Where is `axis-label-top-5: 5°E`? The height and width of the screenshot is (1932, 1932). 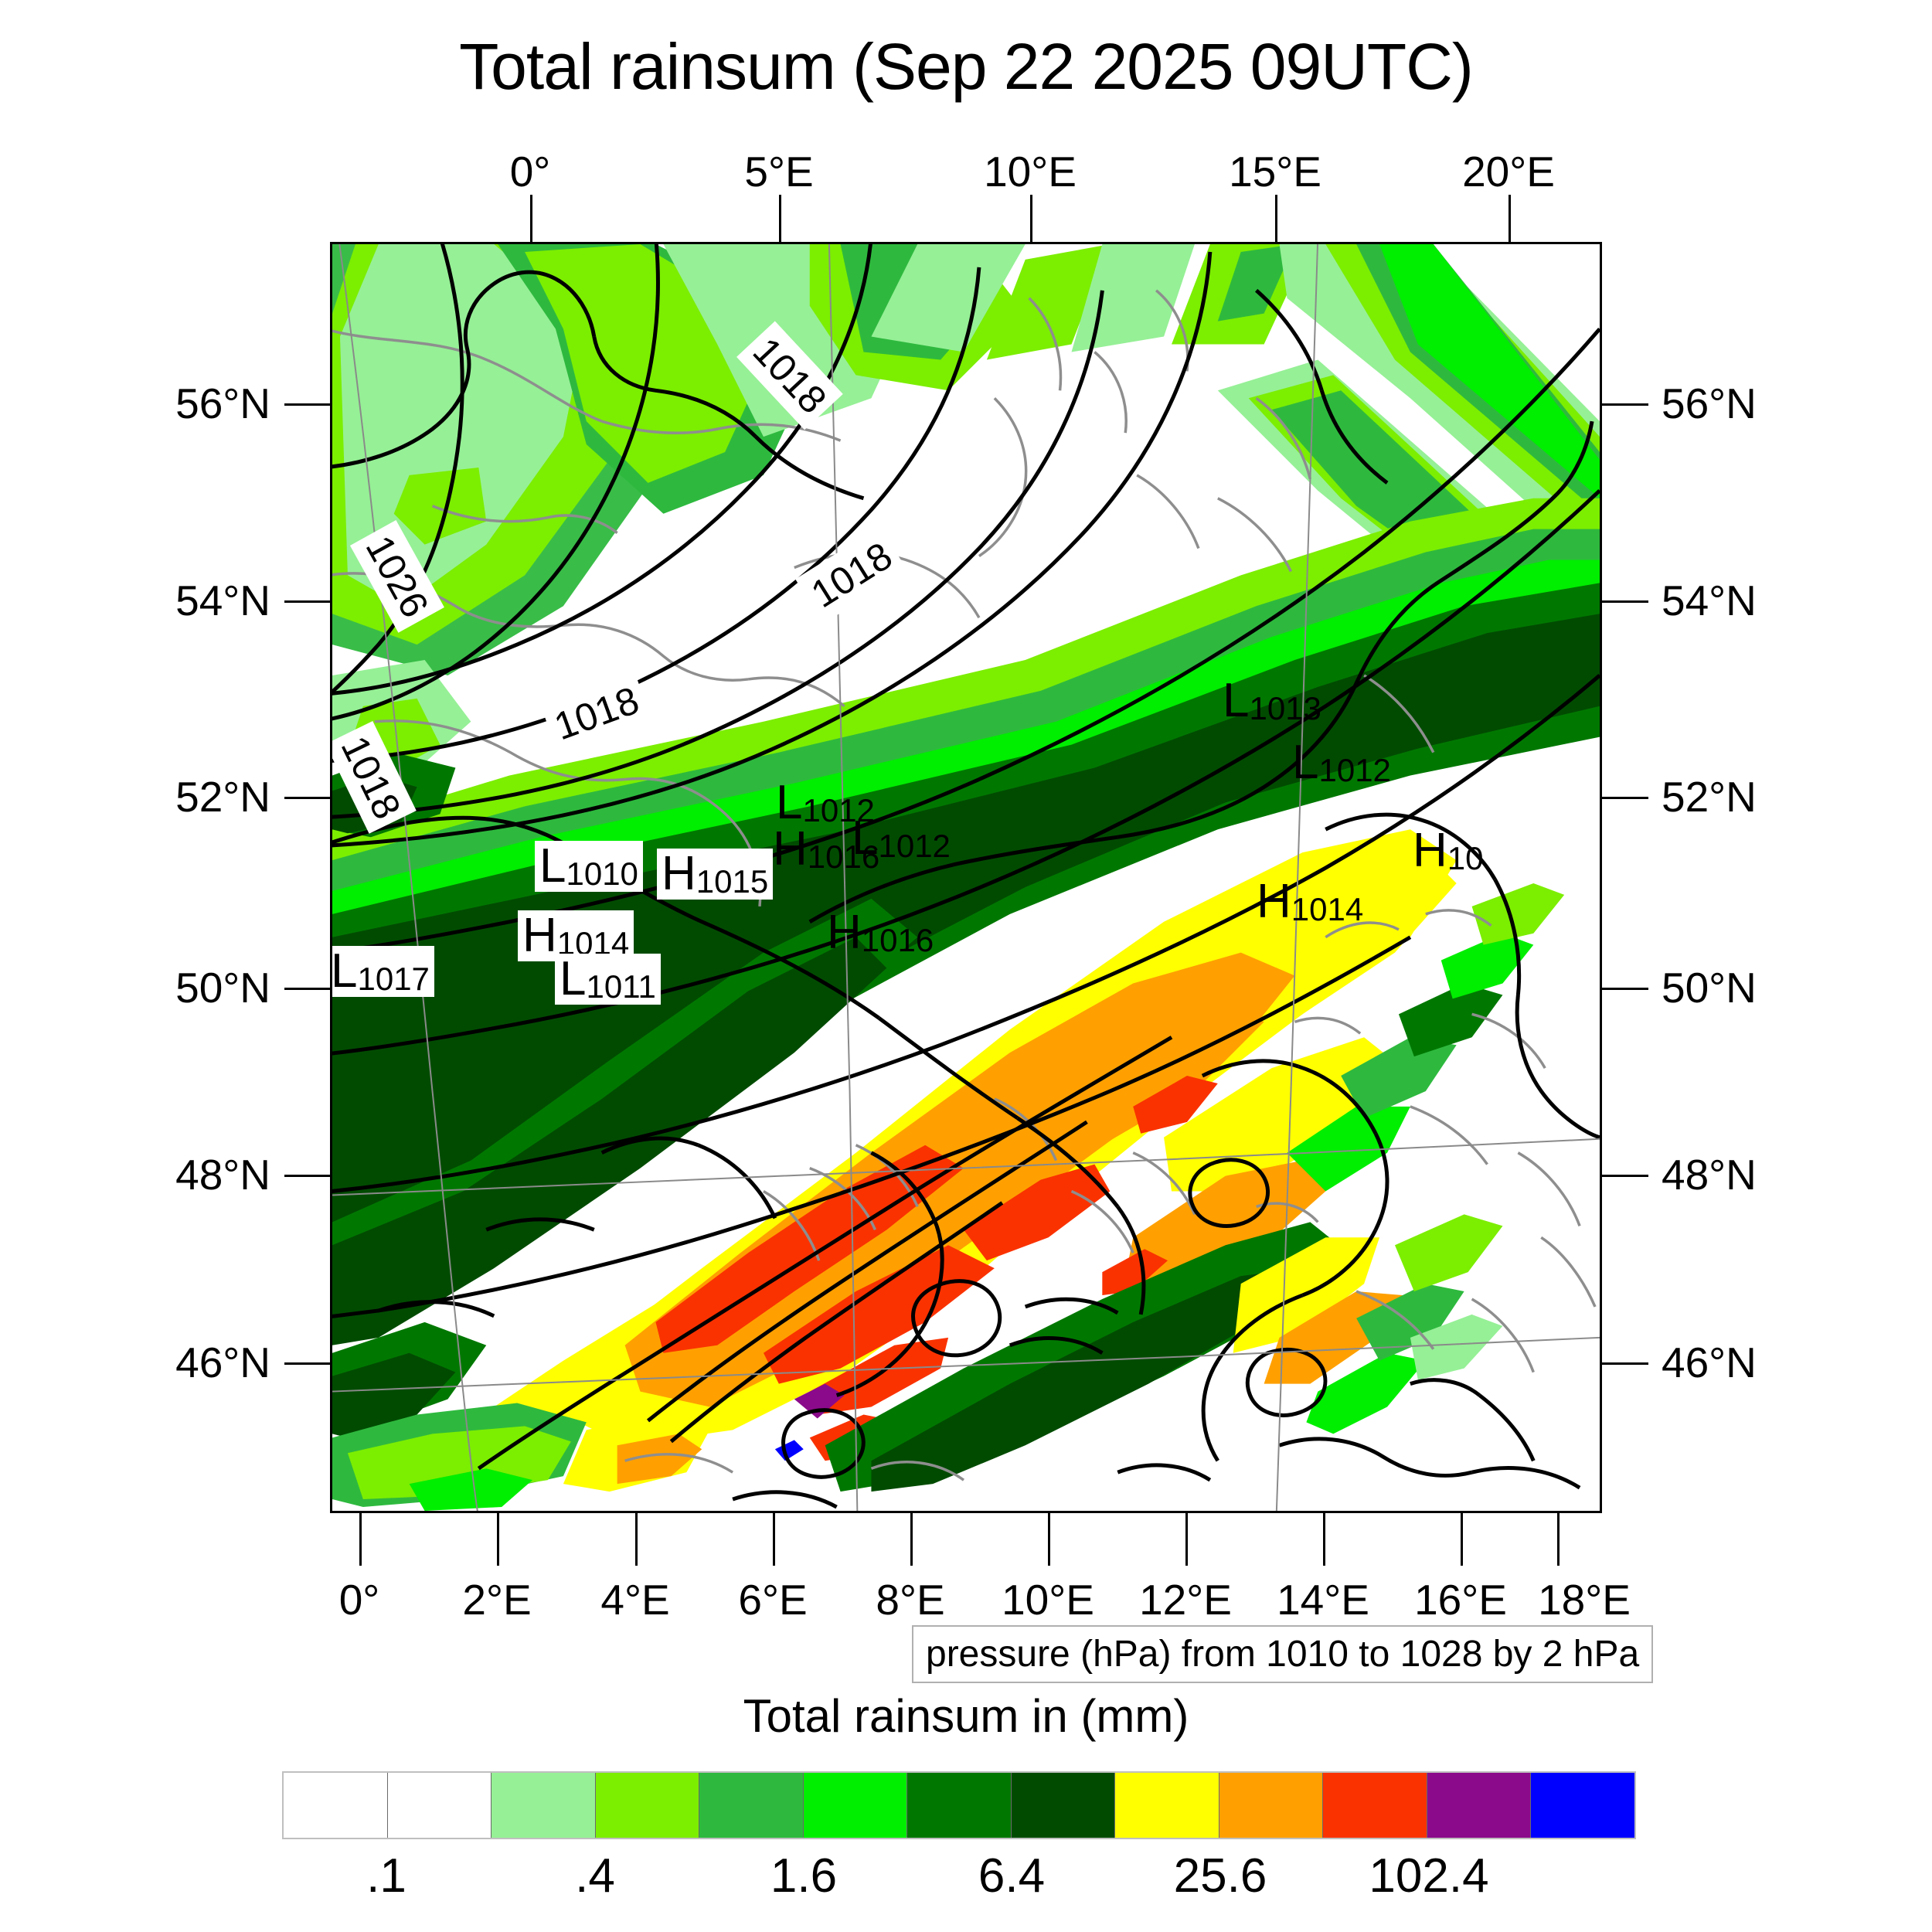
axis-label-top-5: 5°E is located at coordinates (779, 172).